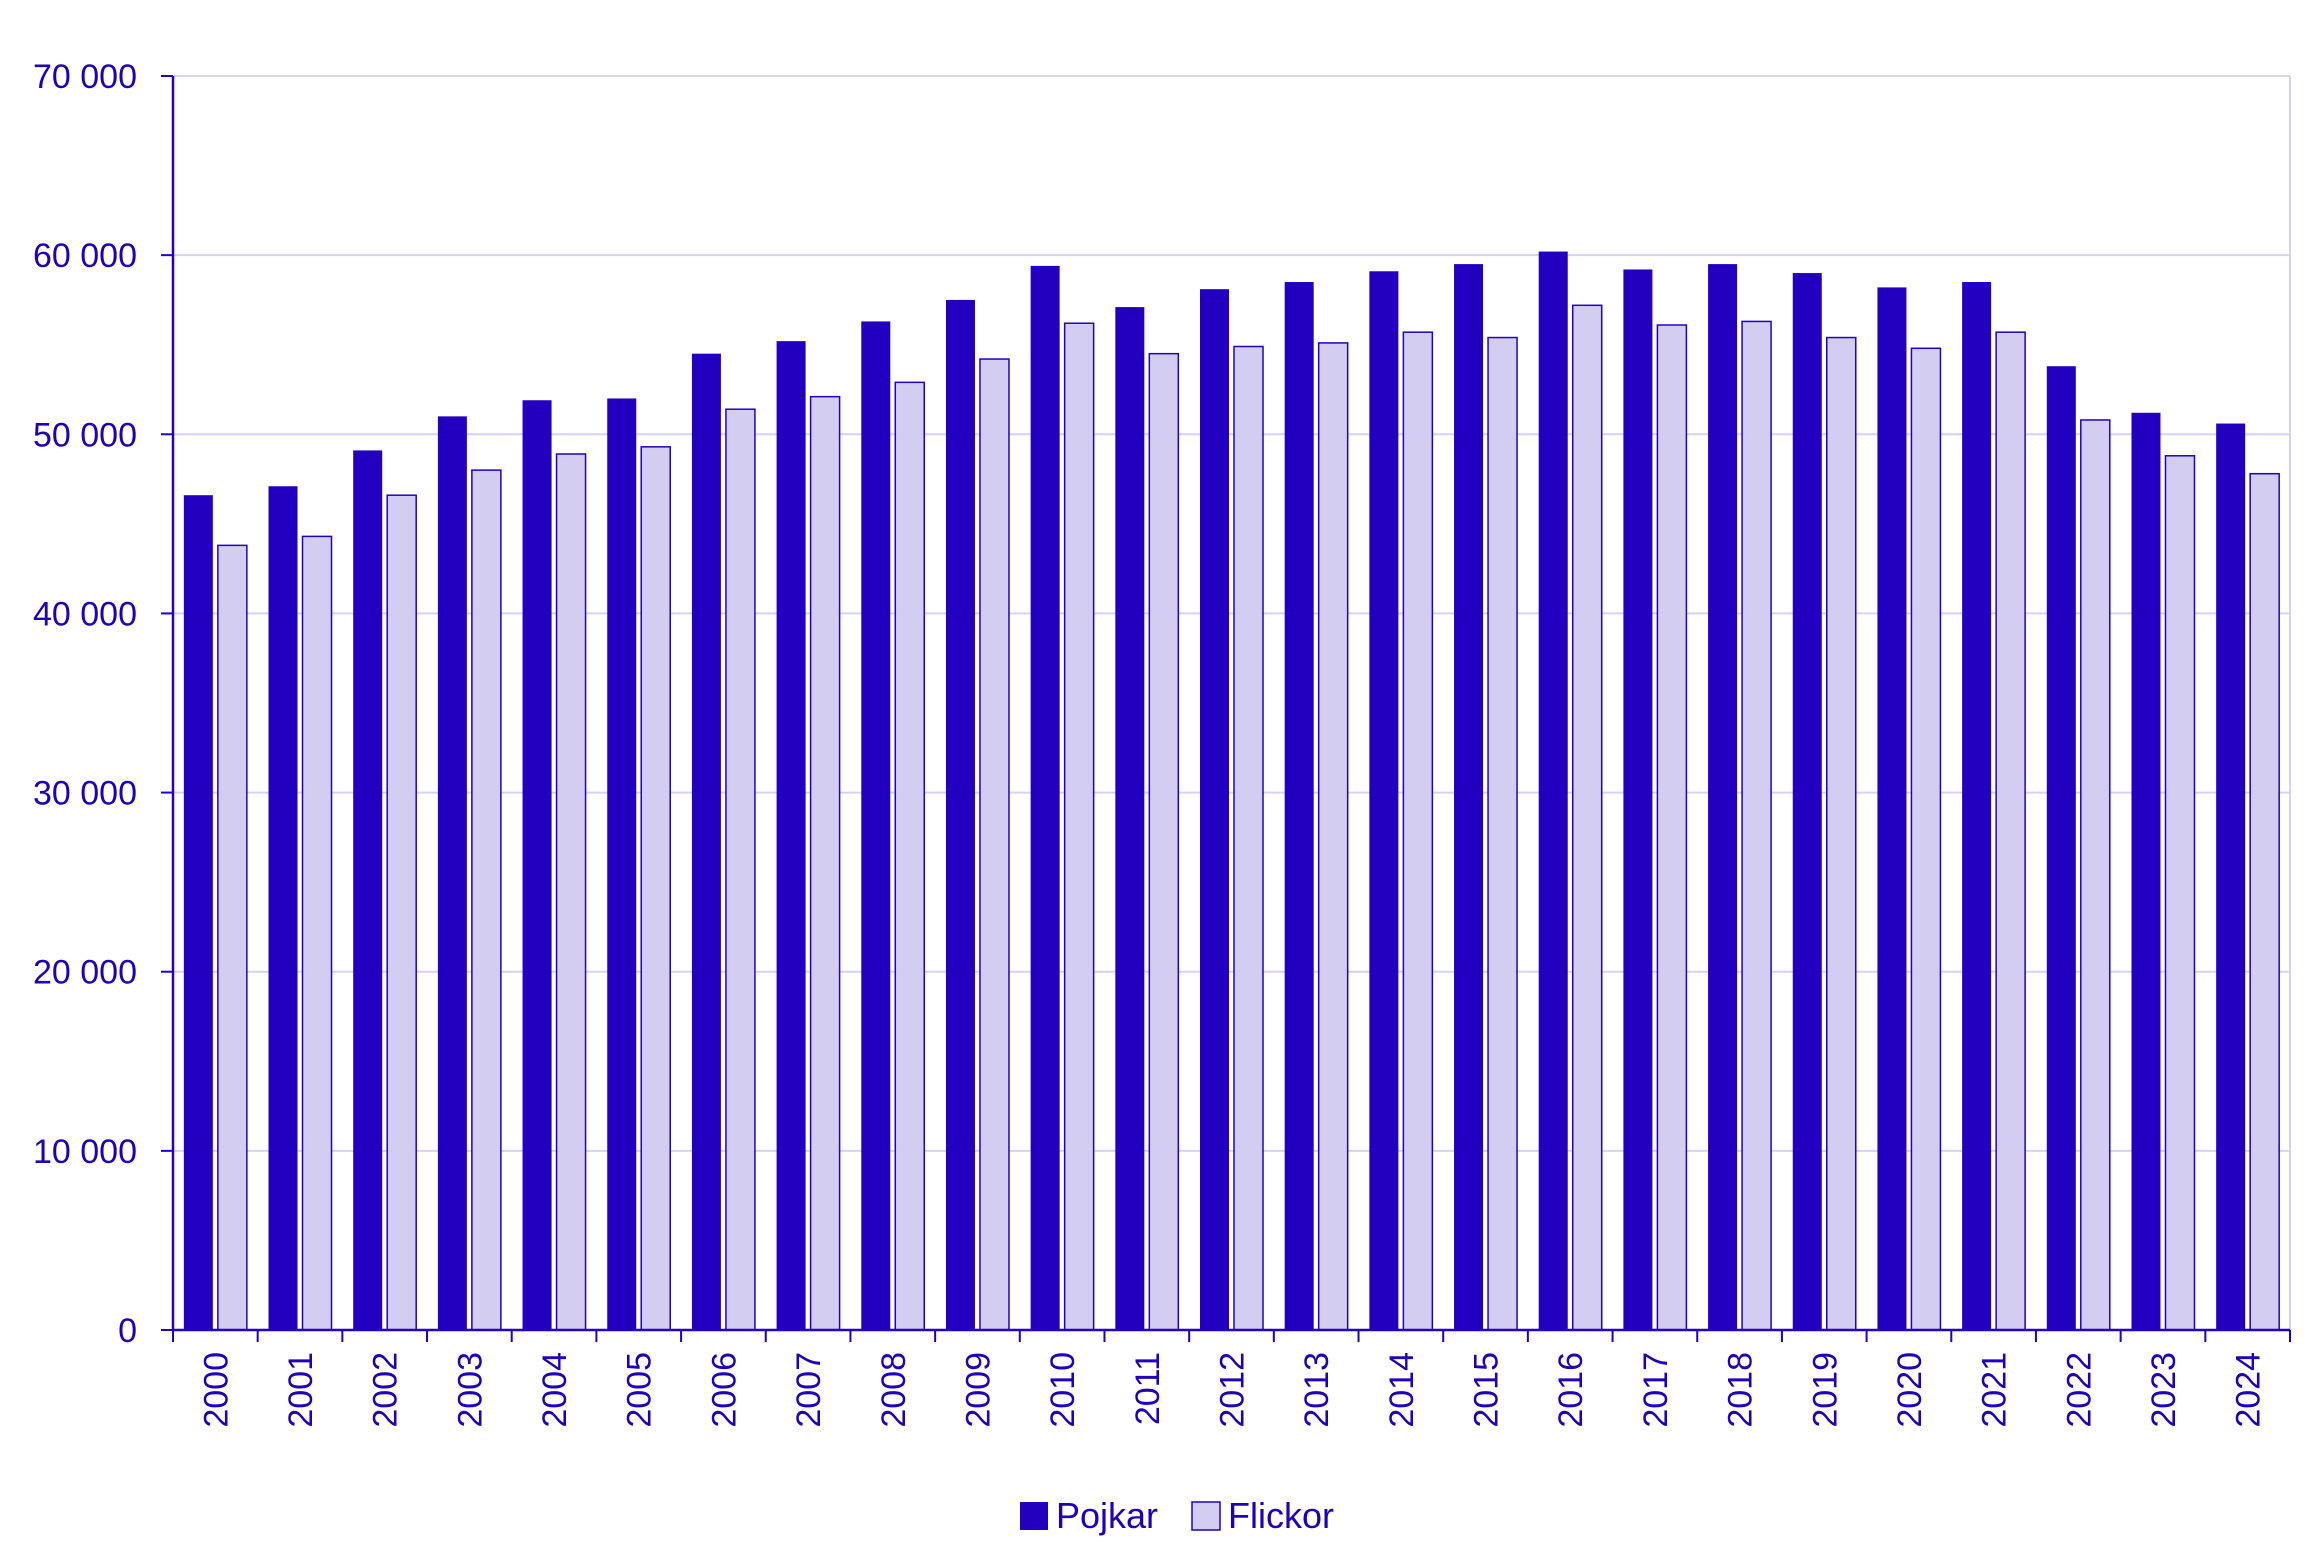  I want to click on x-tick-label-2023: 2023, so click(2164, 1390).